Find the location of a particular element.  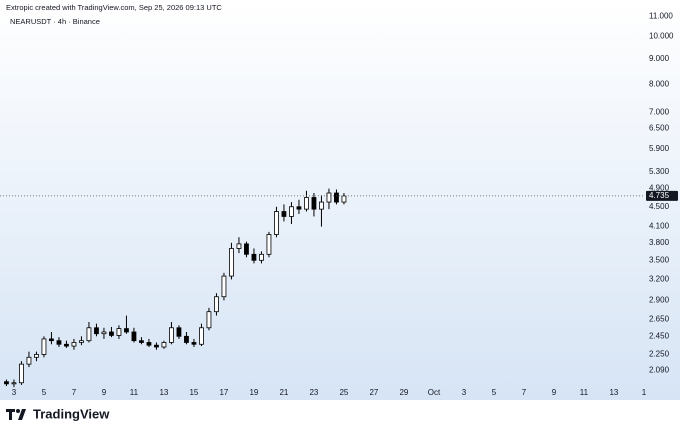

y-tick-label: 4.500 is located at coordinates (659, 206).